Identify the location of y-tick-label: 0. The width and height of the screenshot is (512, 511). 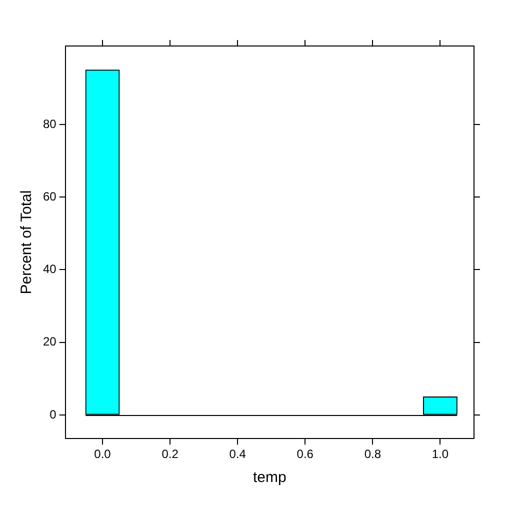
(53, 414).